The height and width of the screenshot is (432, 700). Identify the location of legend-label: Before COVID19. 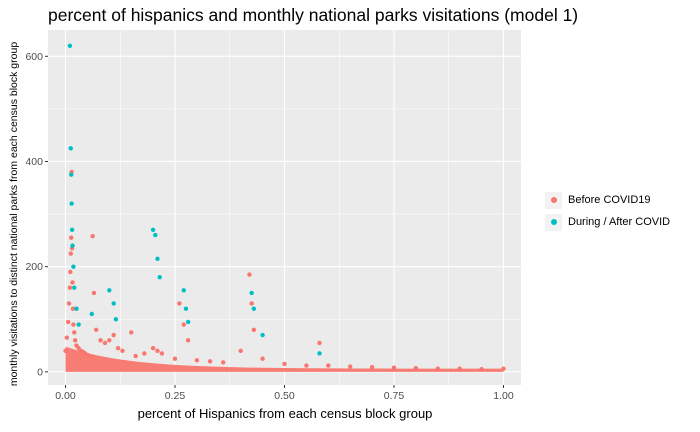
(609, 200).